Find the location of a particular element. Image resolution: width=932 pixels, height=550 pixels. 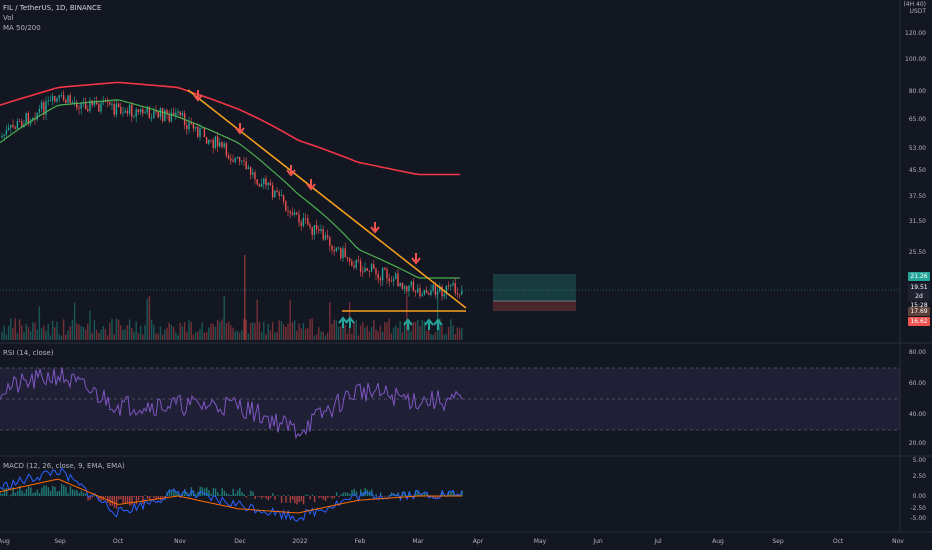

time-axis-label: May is located at coordinates (540, 541).